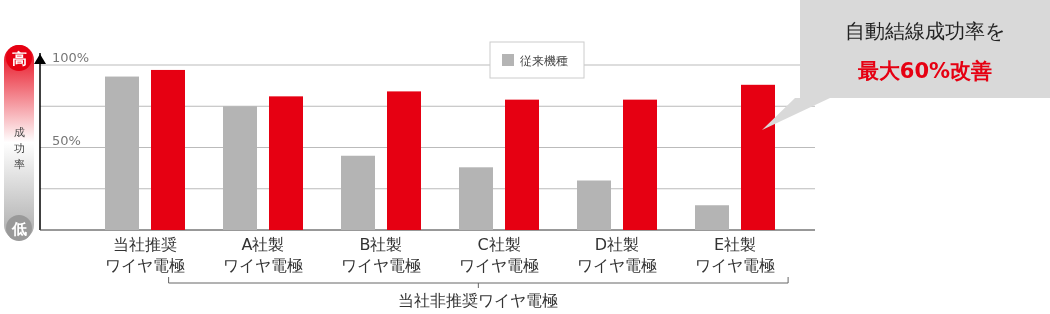  Describe the element at coordinates (19, 148) in the screenshot. I see `text: 成功率` at that location.